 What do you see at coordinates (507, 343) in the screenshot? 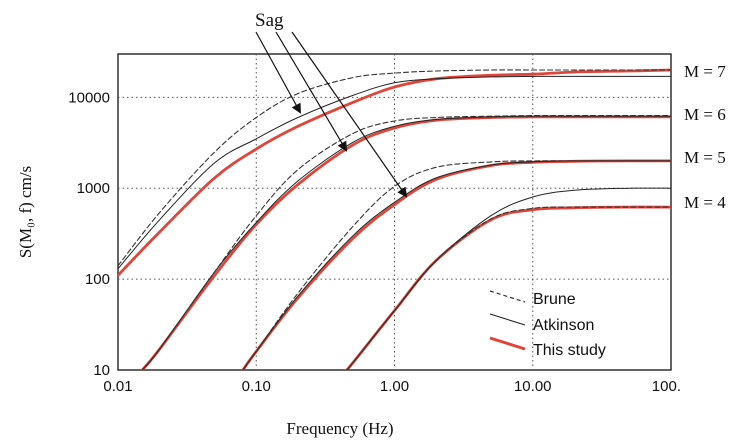
I see `legend-swatch-this-study` at bounding box center [507, 343].